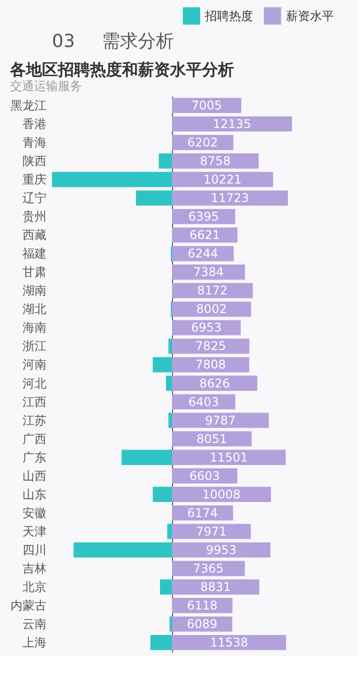 This screenshot has width=364, height=681. I want to click on chart-title: 各地区招聘热度和薪资水平分析, so click(121, 69).